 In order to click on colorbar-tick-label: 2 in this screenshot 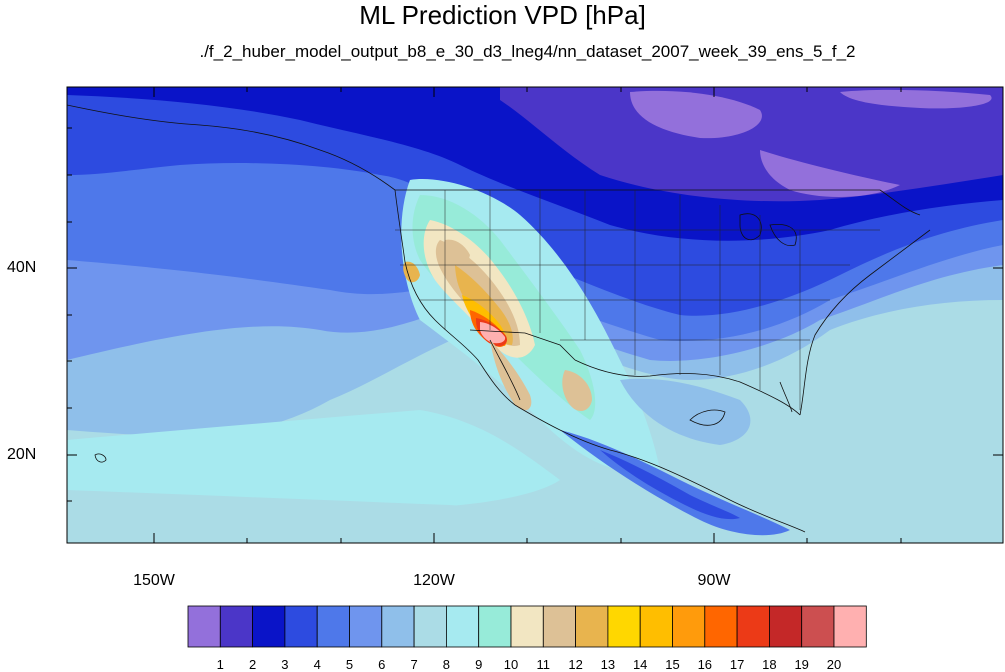, I will do `click(252, 664)`.